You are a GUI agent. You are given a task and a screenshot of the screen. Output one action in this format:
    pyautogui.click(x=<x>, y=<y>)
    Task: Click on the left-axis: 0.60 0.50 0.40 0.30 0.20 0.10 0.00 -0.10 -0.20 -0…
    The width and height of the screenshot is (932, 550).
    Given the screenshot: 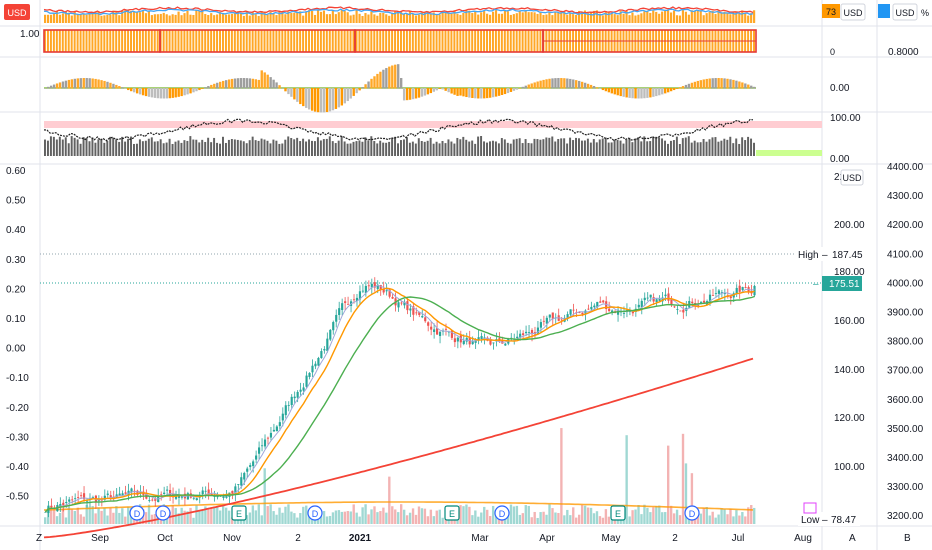 What is the action you would take?
    pyautogui.click(x=17, y=334)
    